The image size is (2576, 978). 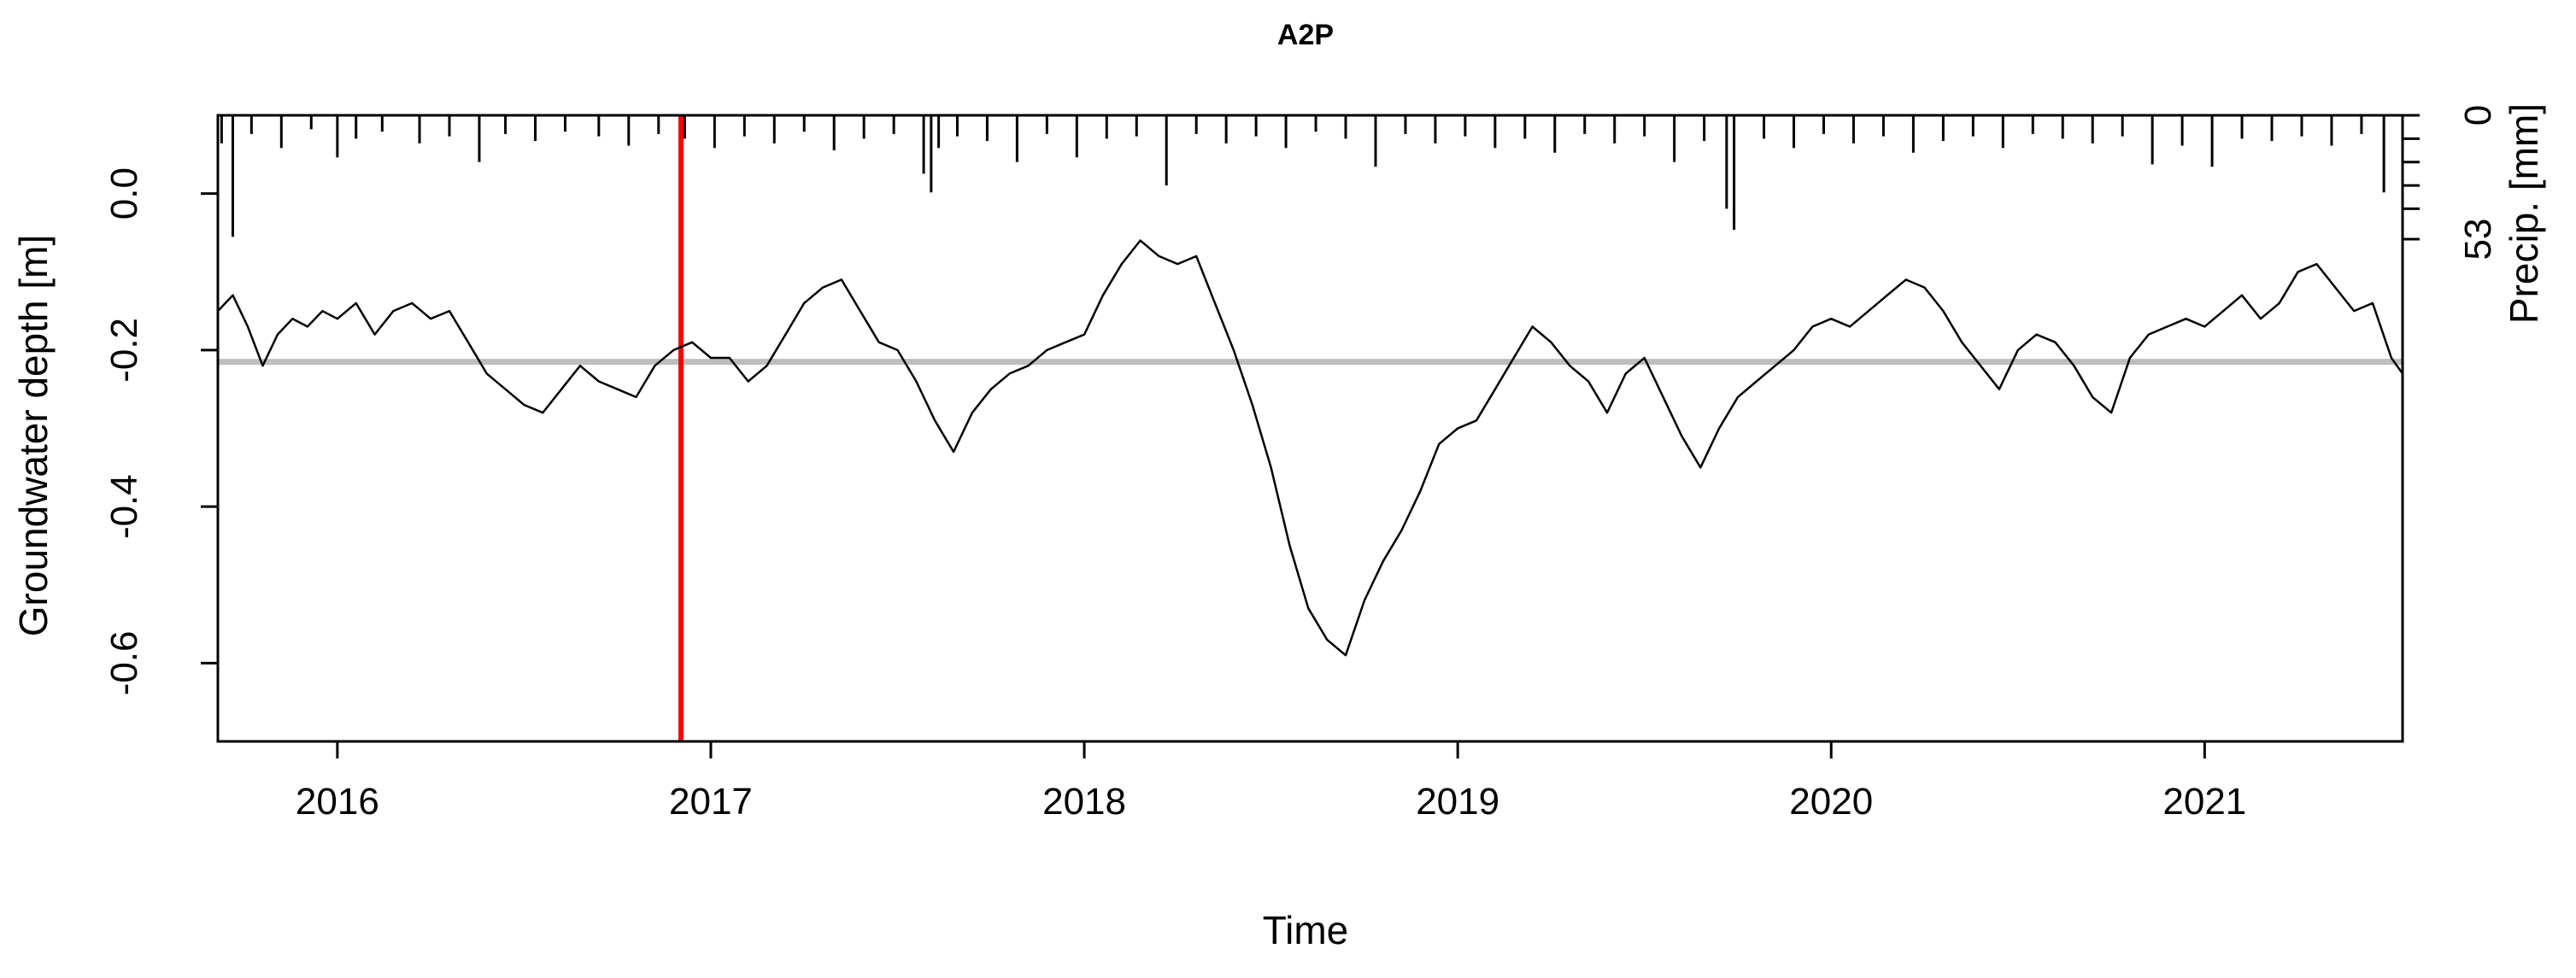 What do you see at coordinates (1302, 176) in the screenshot?
I see `precipitation-bars` at bounding box center [1302, 176].